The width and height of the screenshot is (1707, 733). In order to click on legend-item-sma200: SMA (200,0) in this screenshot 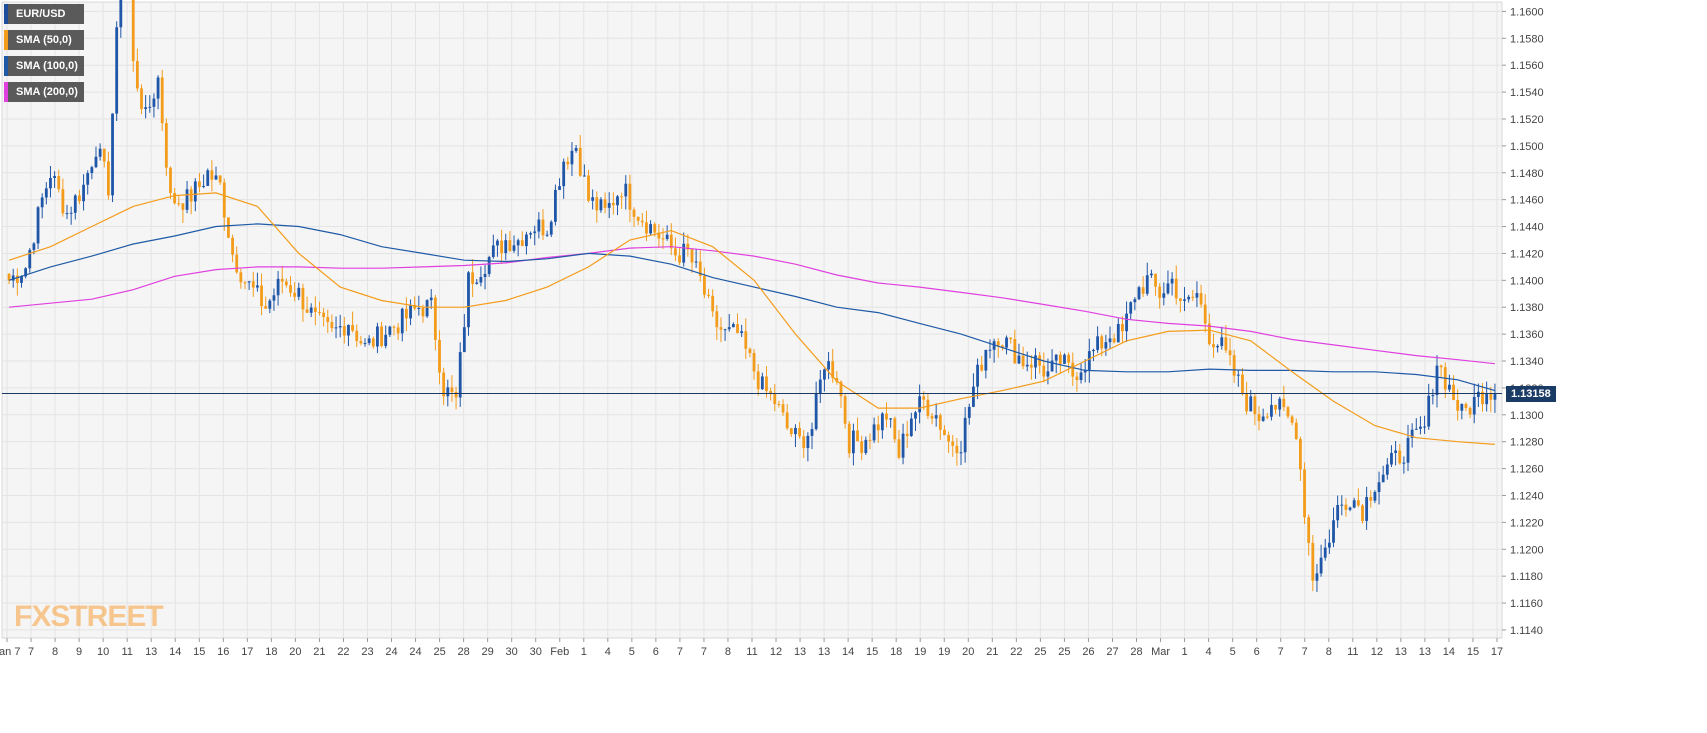, I will do `click(44, 92)`.